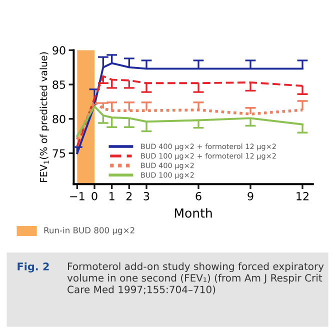 The width and height of the screenshot is (335, 330). I want to click on x-tick-label: −1, so click(77, 196).